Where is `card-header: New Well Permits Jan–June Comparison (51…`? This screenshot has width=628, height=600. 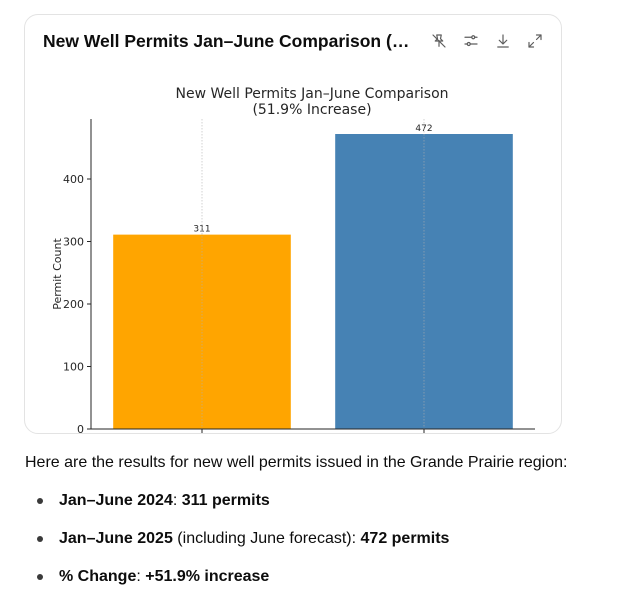 card-header: New Well Permits Jan–June Comparison (51… is located at coordinates (293, 43).